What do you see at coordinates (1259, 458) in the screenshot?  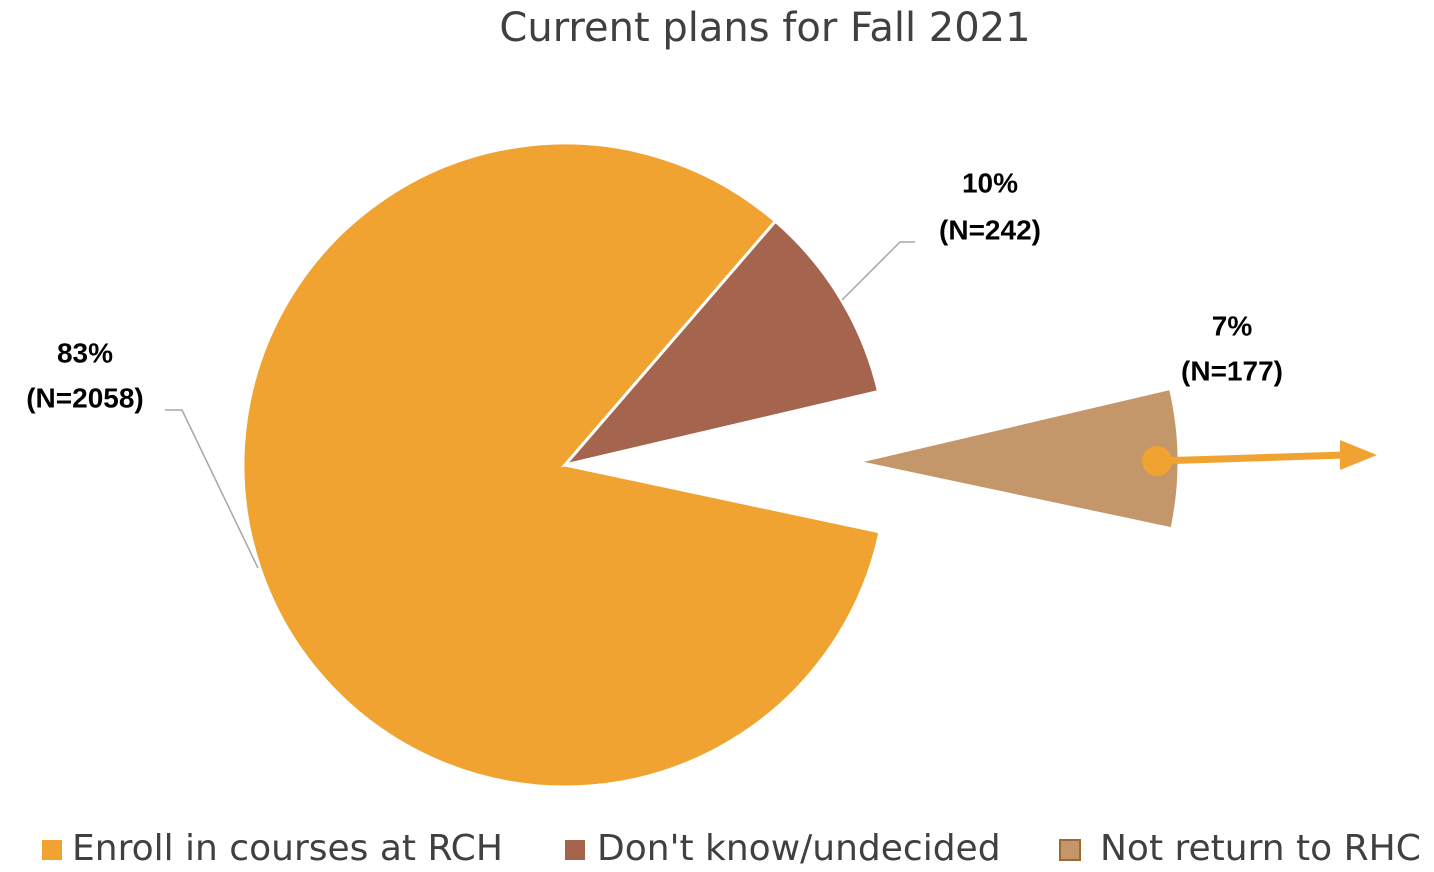 I see `arrow` at bounding box center [1259, 458].